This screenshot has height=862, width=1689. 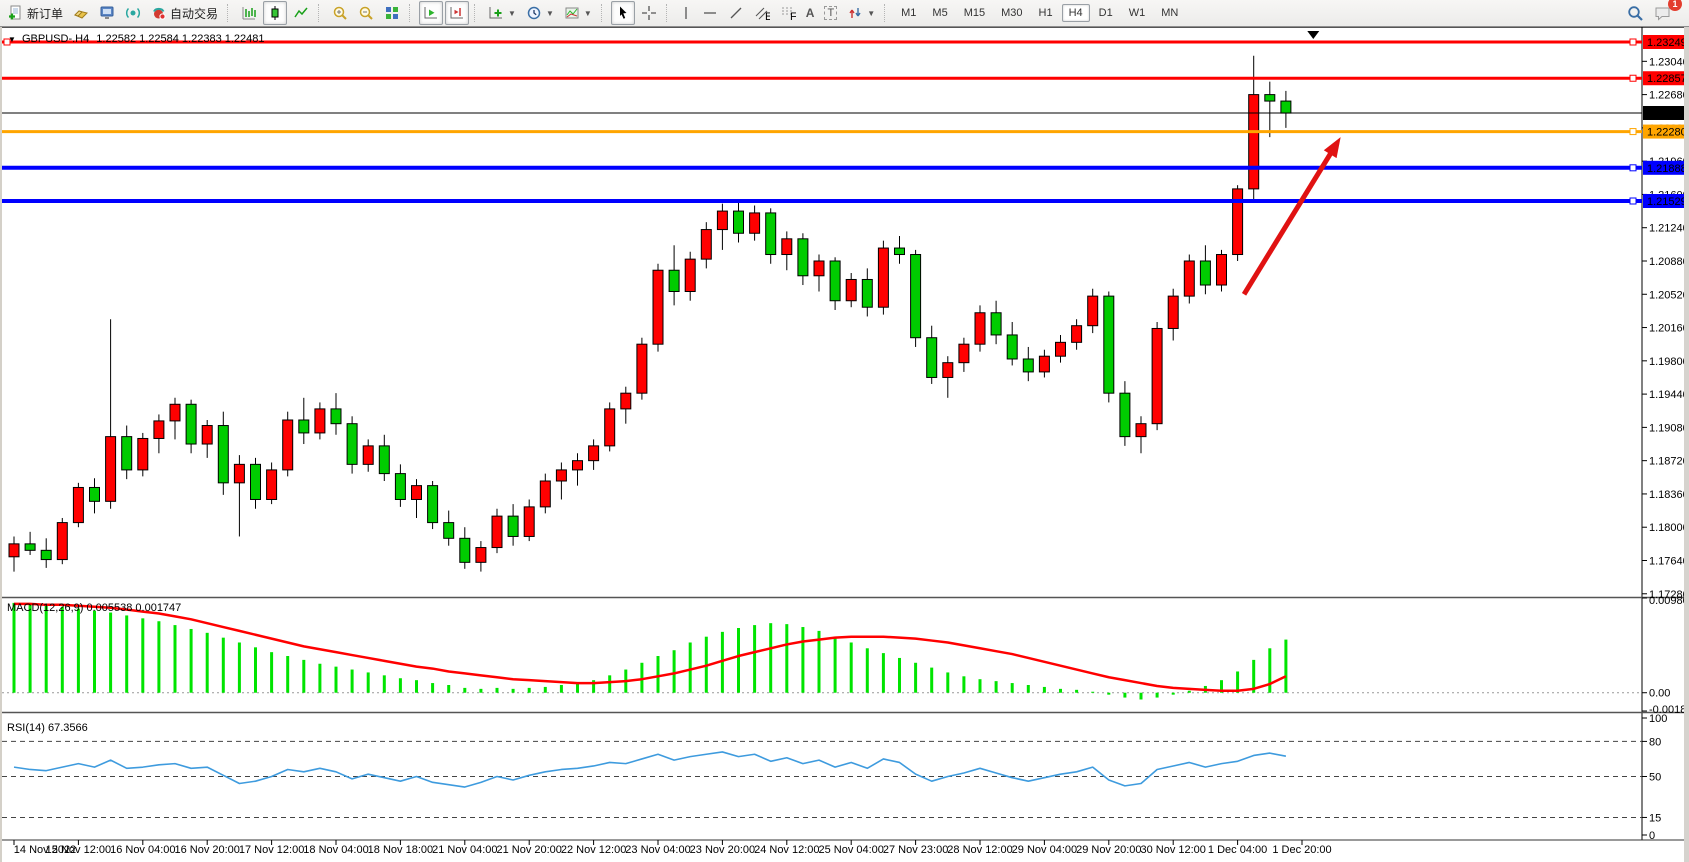 What do you see at coordinates (35, 13) in the screenshot?
I see `new-order-button: 新订单` at bounding box center [35, 13].